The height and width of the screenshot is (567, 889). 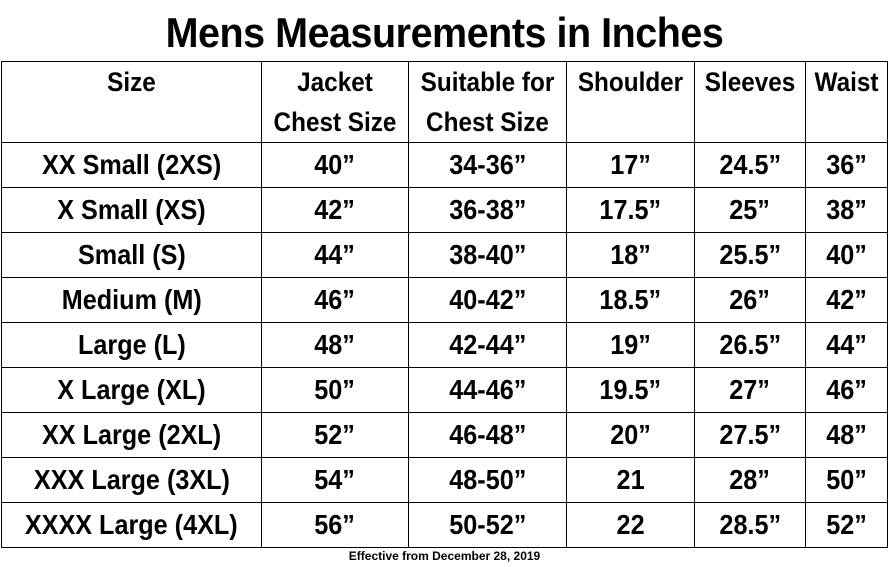 I want to click on cell-jacket-chest: 52”, so click(x=335, y=435).